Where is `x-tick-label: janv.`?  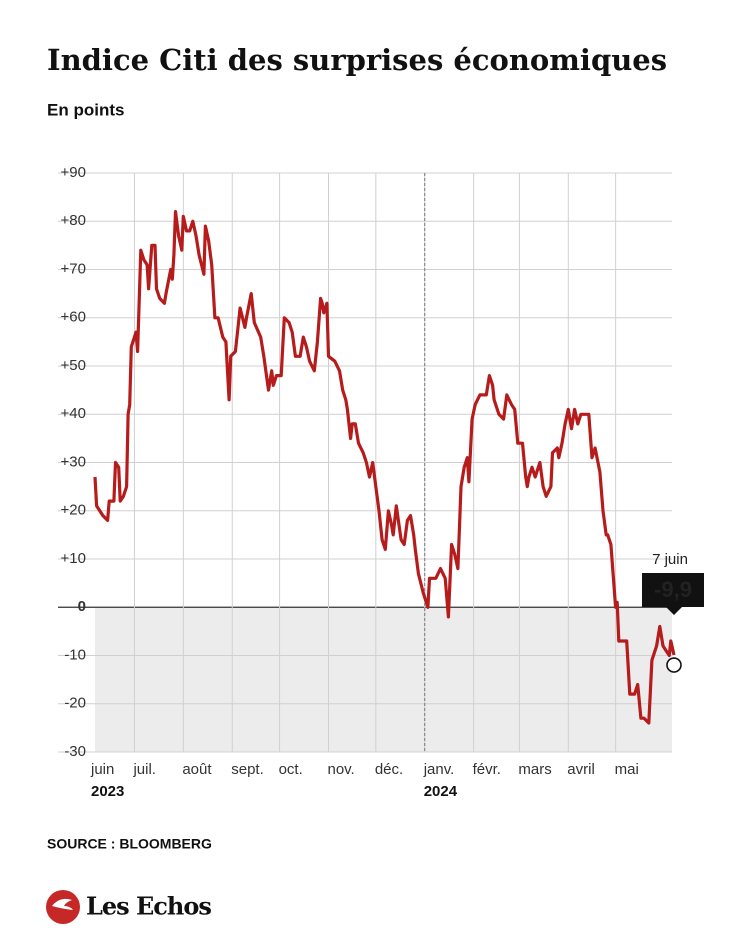 x-tick-label: janv. is located at coordinates (439, 769).